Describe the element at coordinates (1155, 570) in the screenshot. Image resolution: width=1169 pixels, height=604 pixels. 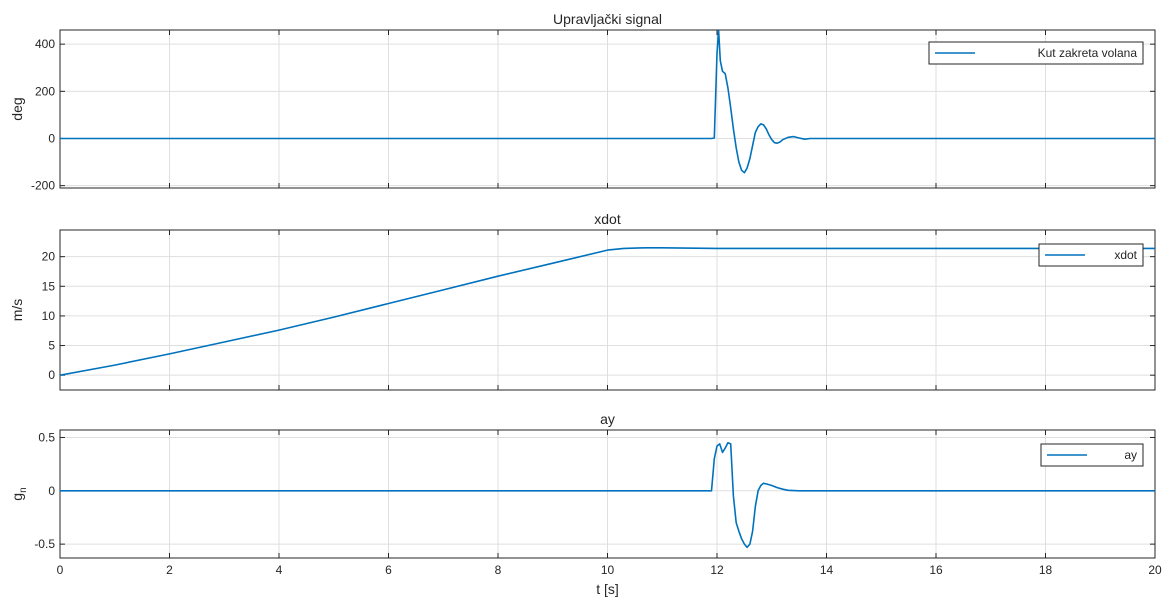
I see `x-tick-label: 20` at that location.